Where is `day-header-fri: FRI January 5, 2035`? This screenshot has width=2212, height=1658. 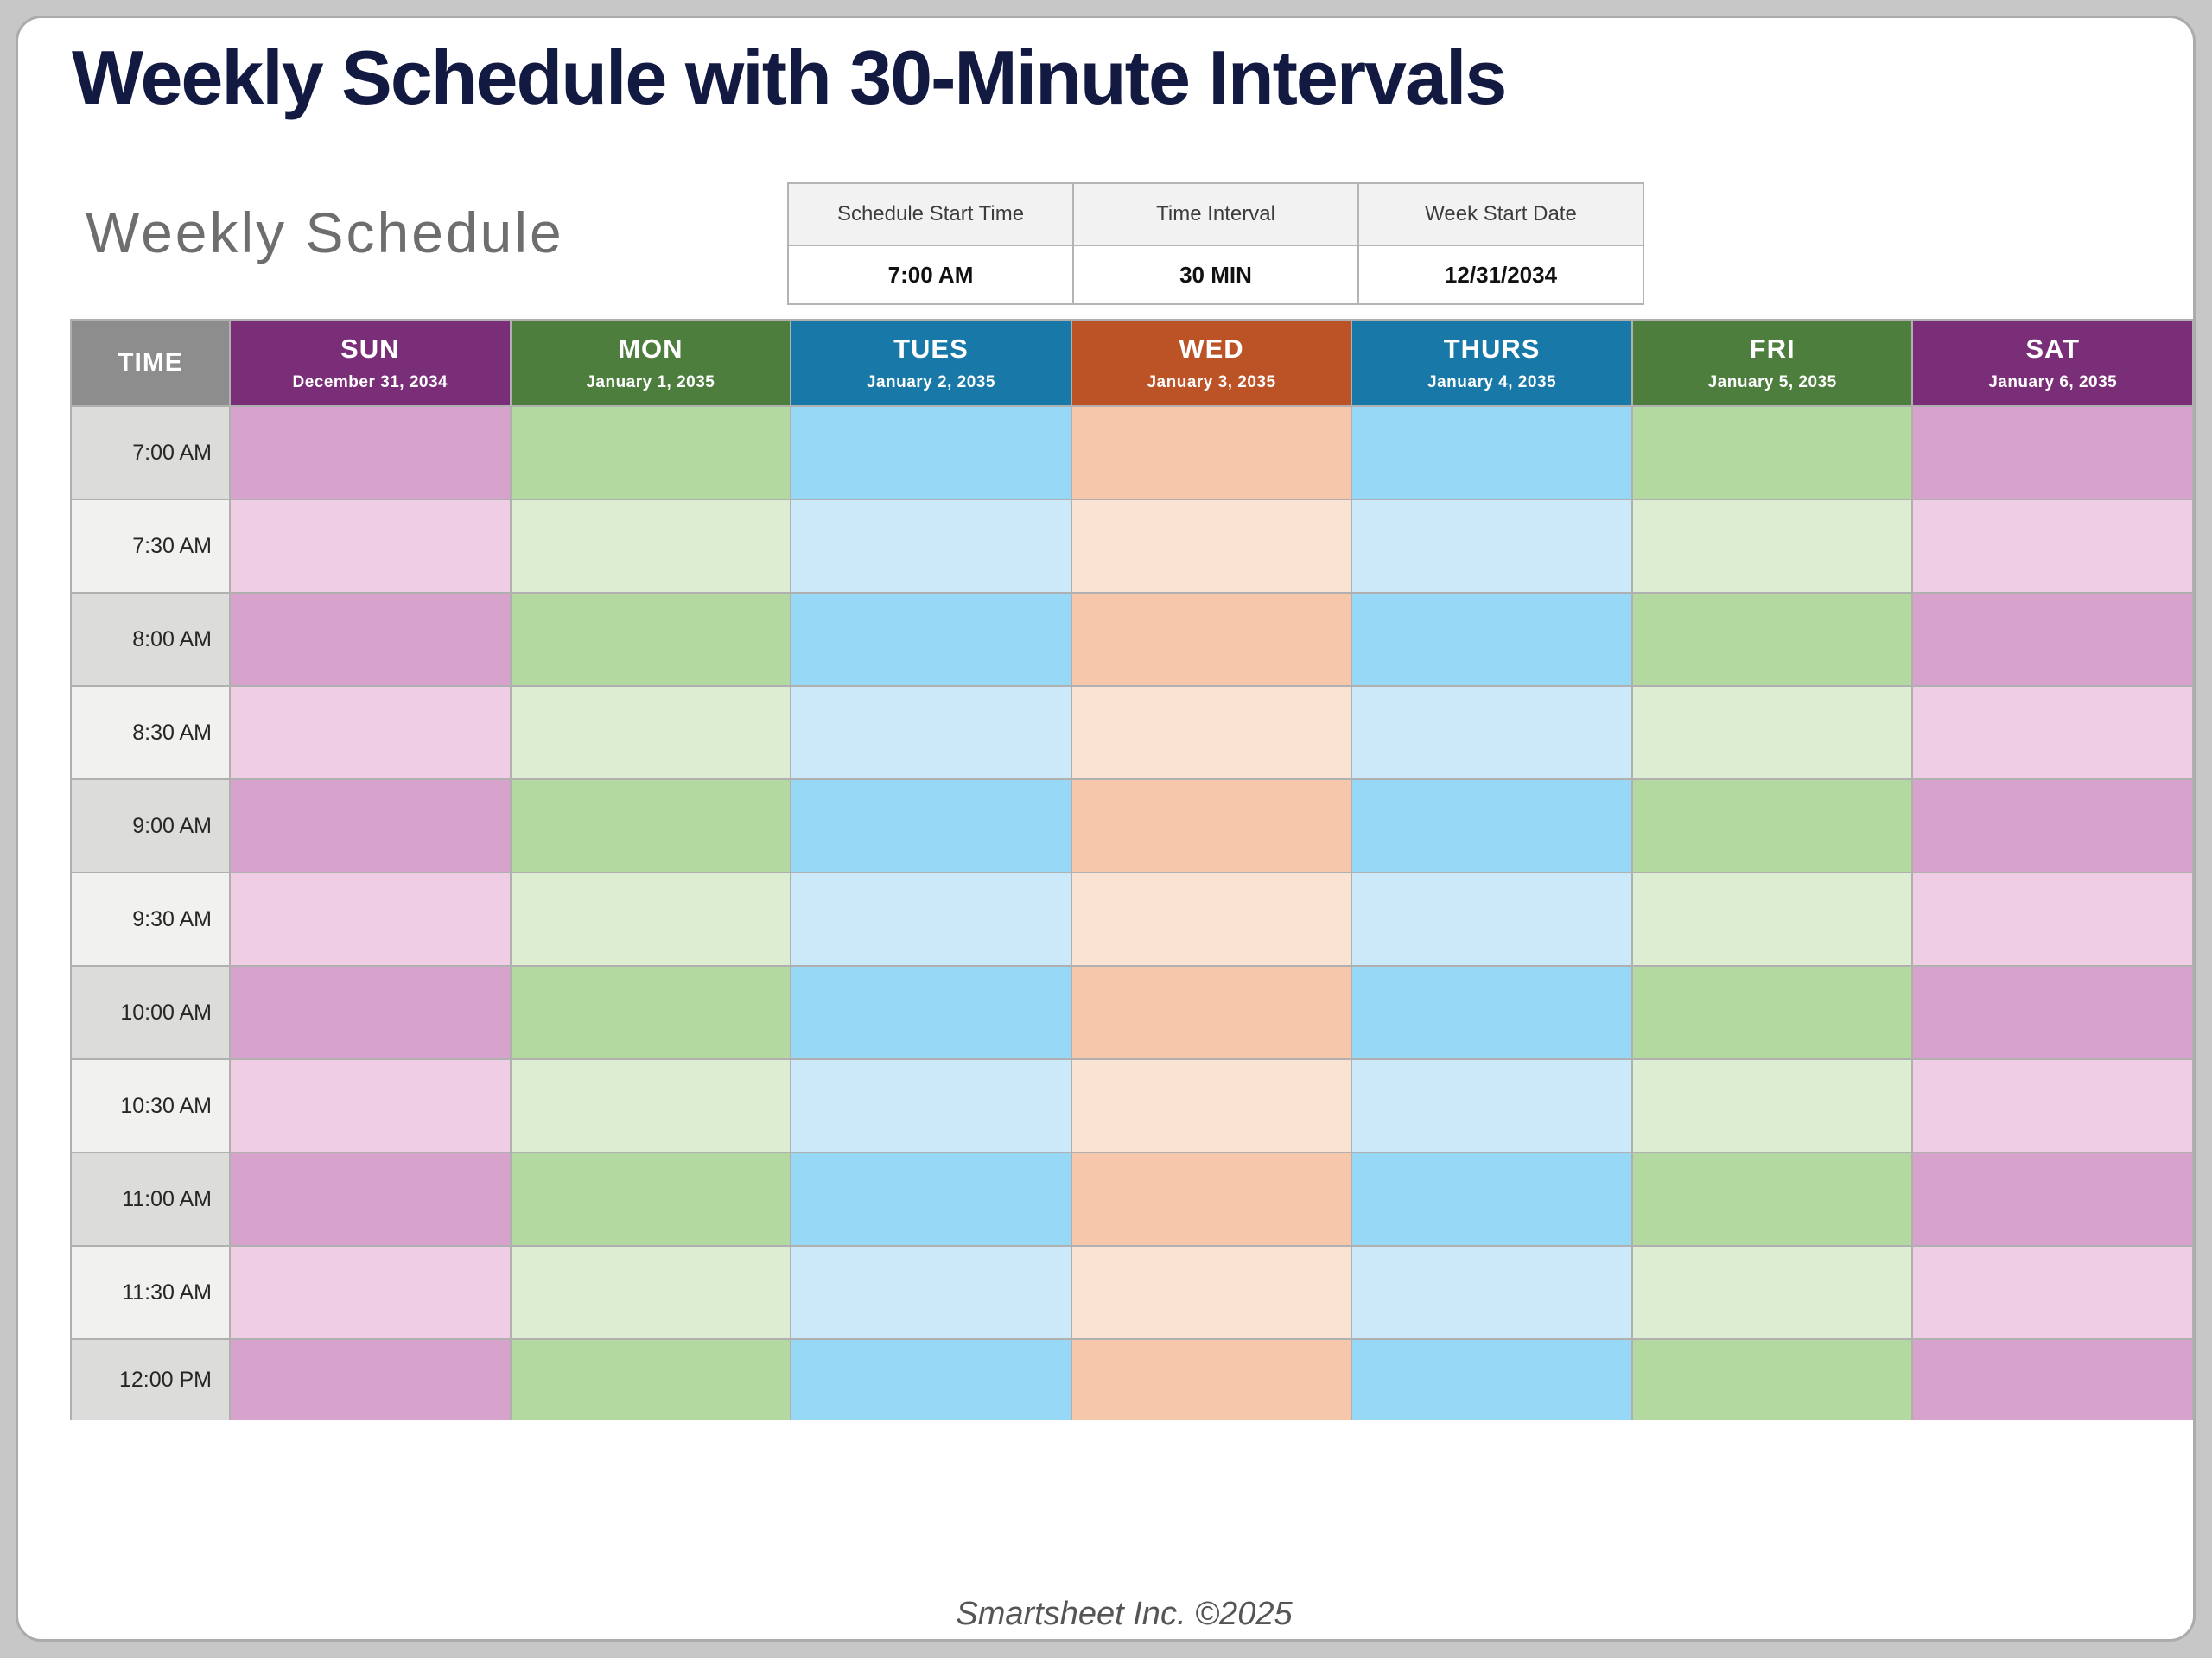
day-header-fri: FRI January 5, 2035 is located at coordinates (1773, 364).